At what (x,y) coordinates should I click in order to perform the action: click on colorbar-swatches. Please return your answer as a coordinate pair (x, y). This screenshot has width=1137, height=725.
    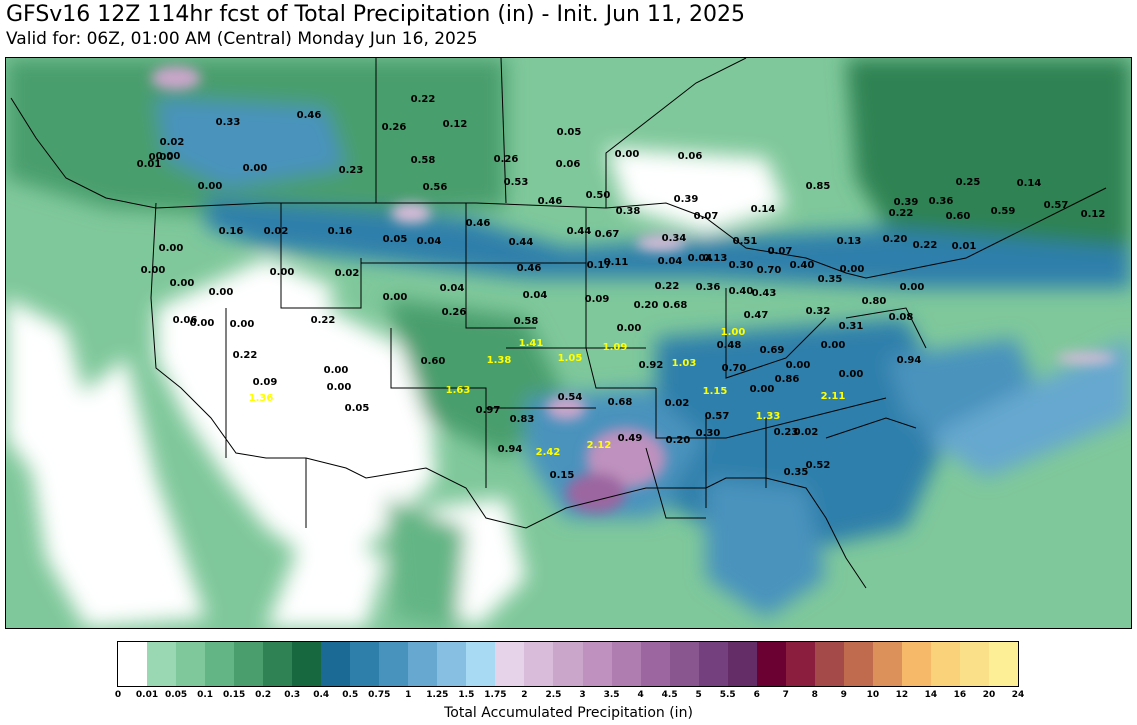
    Looking at the image, I should click on (568, 664).